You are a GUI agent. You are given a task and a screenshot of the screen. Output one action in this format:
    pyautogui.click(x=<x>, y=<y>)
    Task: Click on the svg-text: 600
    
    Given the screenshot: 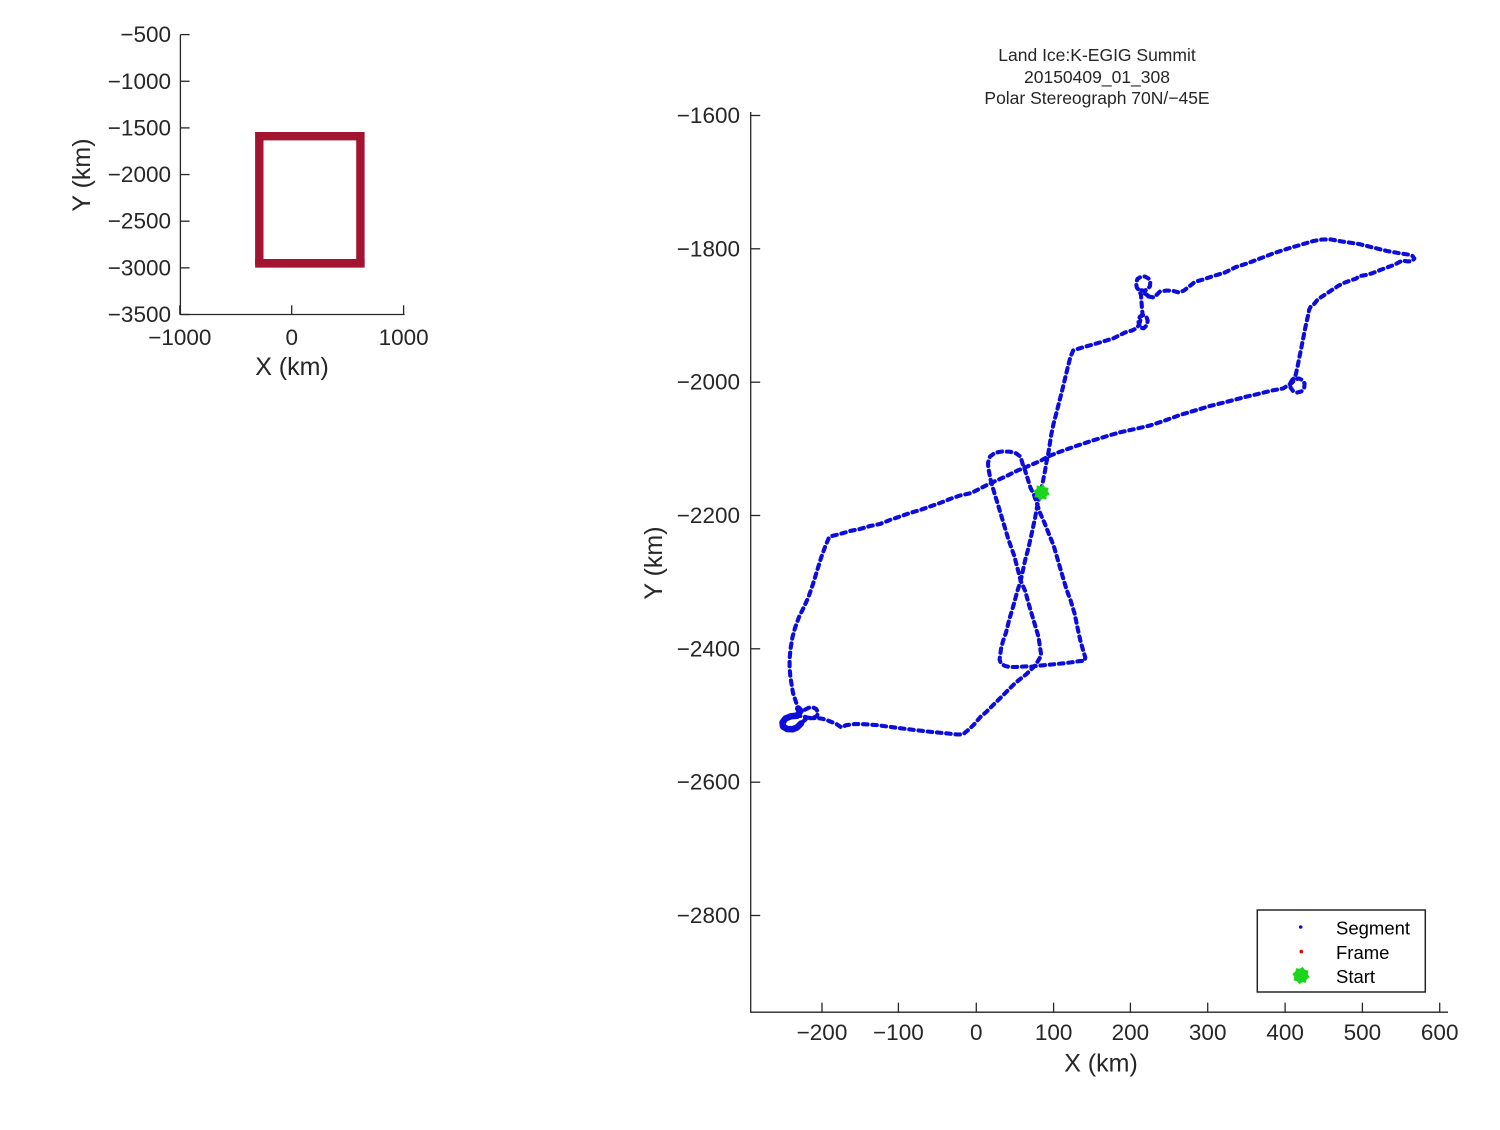 What is the action you would take?
    pyautogui.click(x=1440, y=1032)
    